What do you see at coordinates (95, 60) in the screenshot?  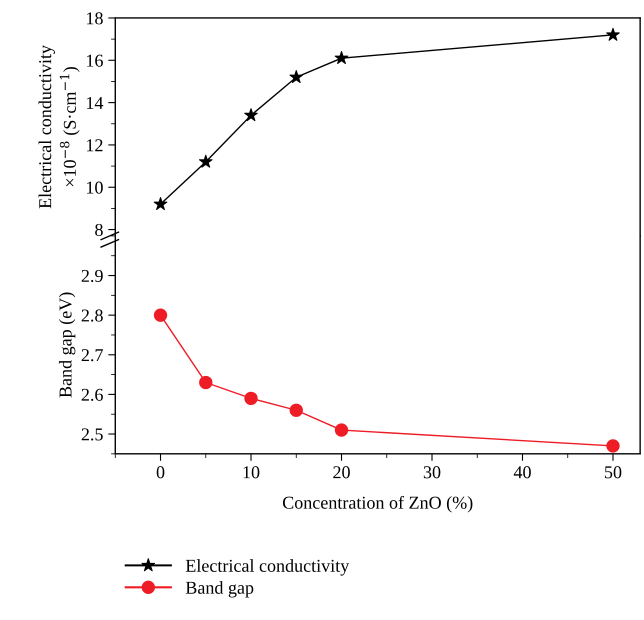 I see `y-tick-label: 16` at bounding box center [95, 60].